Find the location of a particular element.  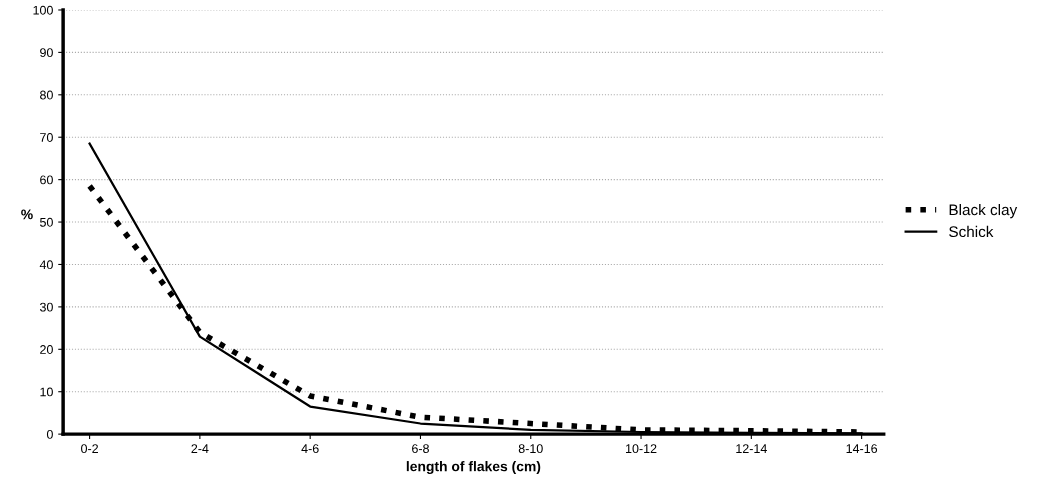

y-tick-label: 40 is located at coordinates (46, 265).